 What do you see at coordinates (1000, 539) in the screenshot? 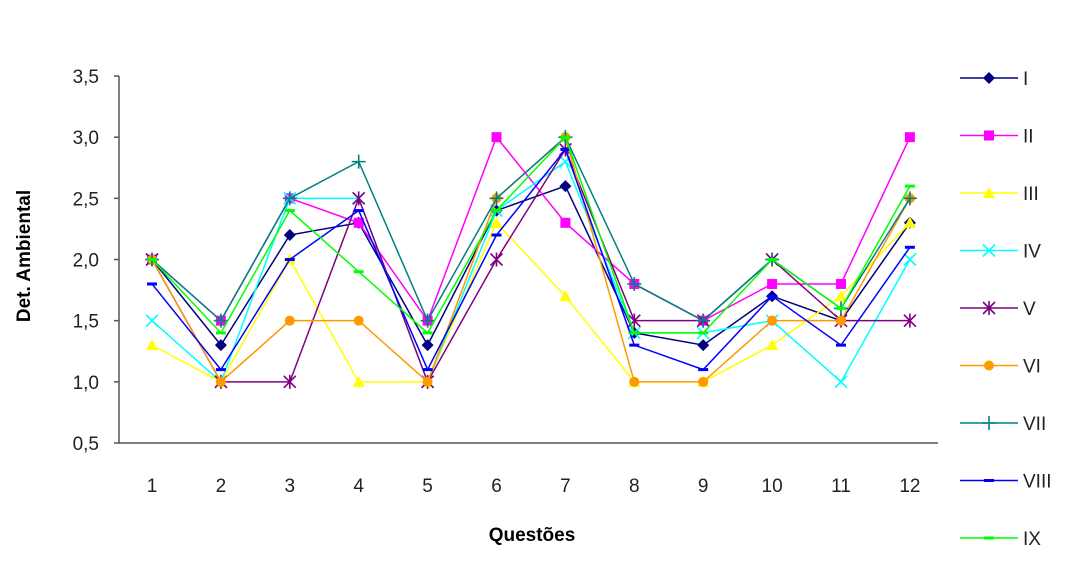
I see `legend-item: IX` at bounding box center [1000, 539].